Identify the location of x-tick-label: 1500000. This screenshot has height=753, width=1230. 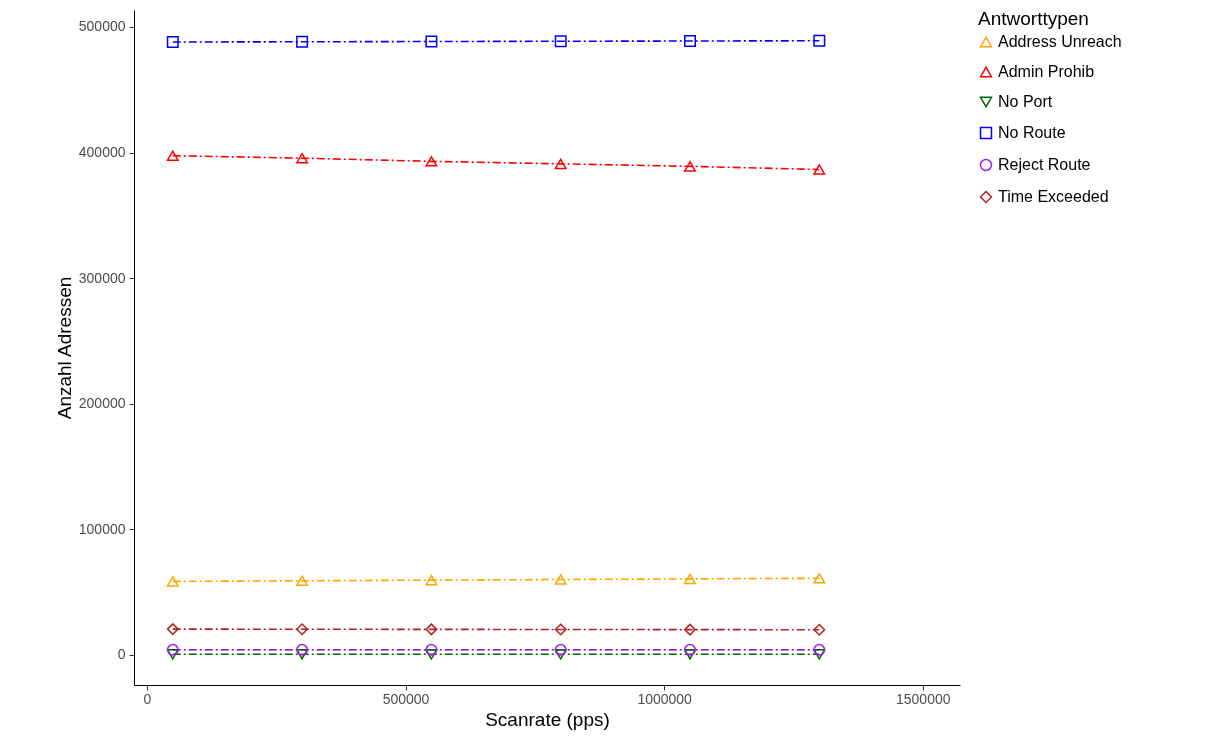
(923, 698).